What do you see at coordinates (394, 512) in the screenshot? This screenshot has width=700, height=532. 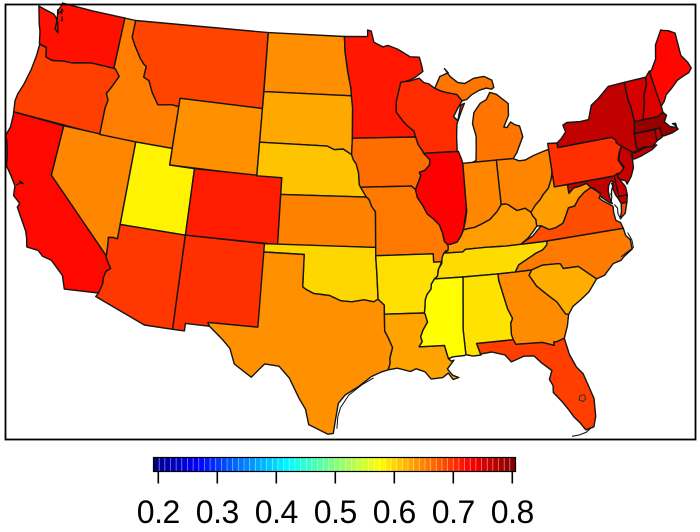 I see `svg-text: 0.6` at bounding box center [394, 512].